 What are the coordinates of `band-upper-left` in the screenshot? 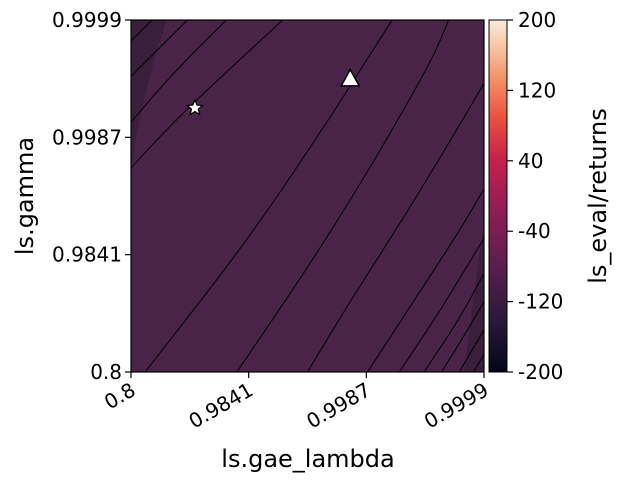 It's located at (149, 95).